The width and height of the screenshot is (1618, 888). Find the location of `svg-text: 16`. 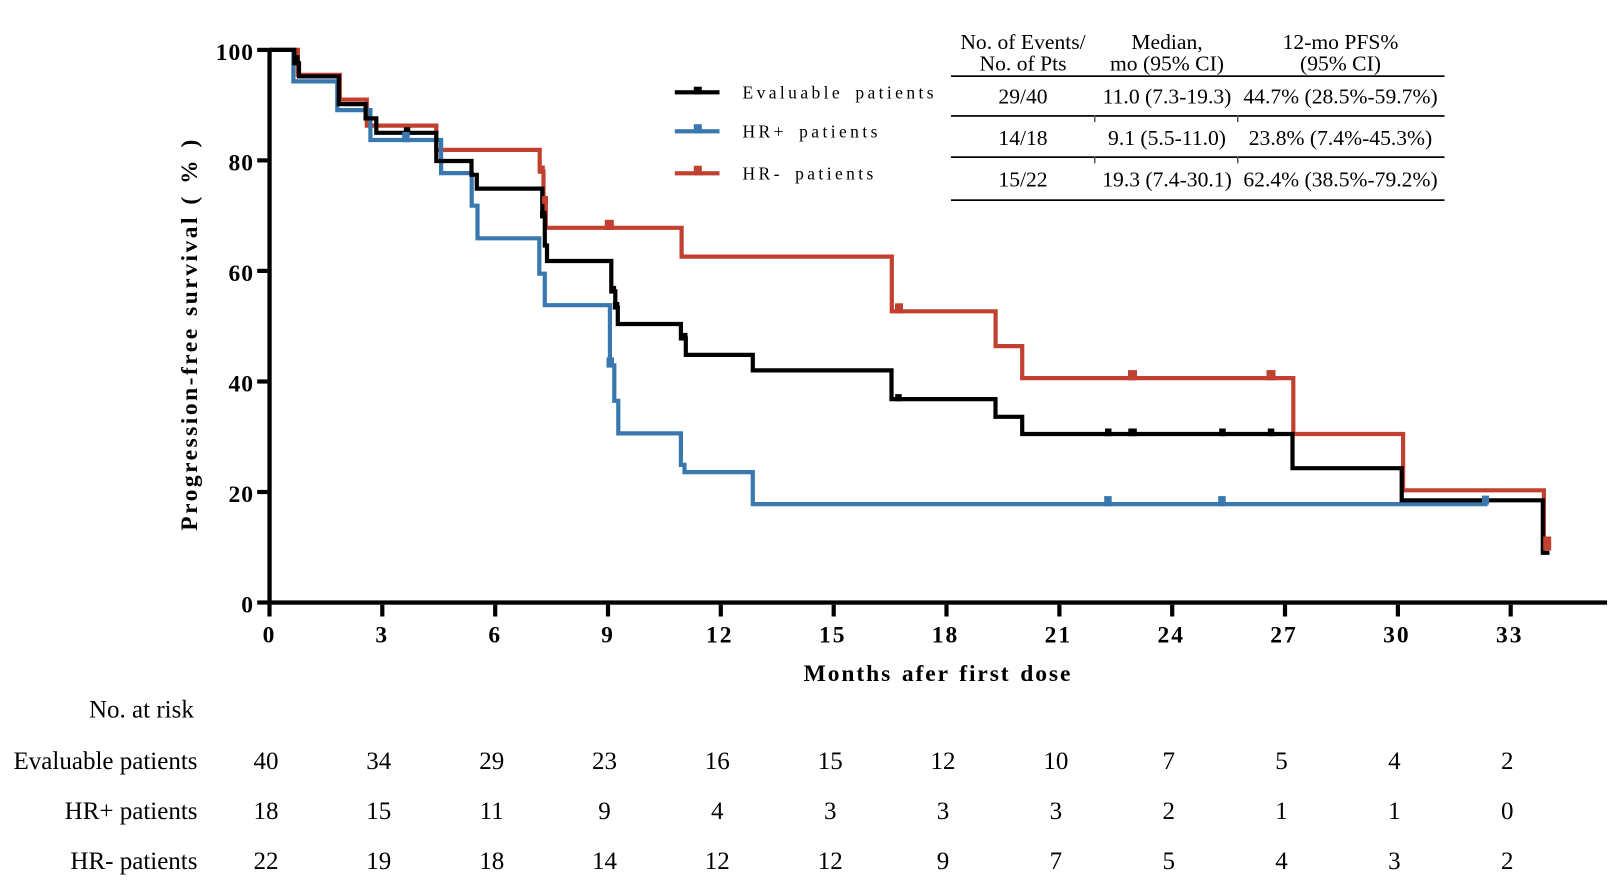

svg-text: 16 is located at coordinates (717, 761).